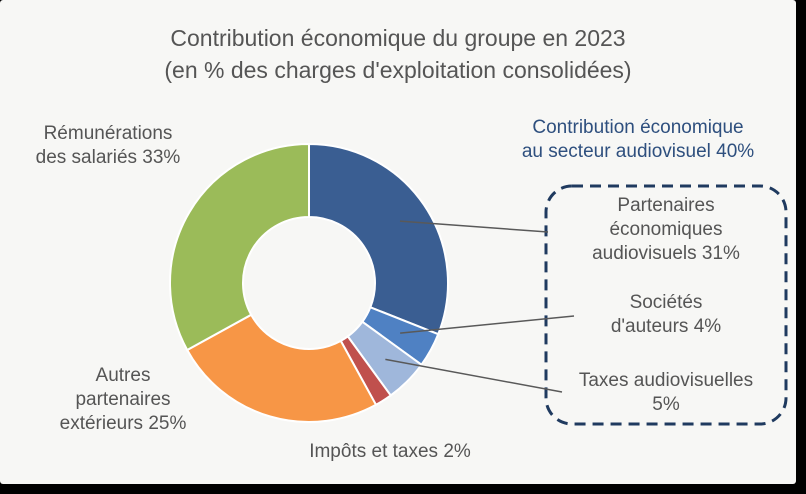  What do you see at coordinates (239, 247) in the screenshot?
I see `slice-r-mun-rations-des-salari-s` at bounding box center [239, 247].